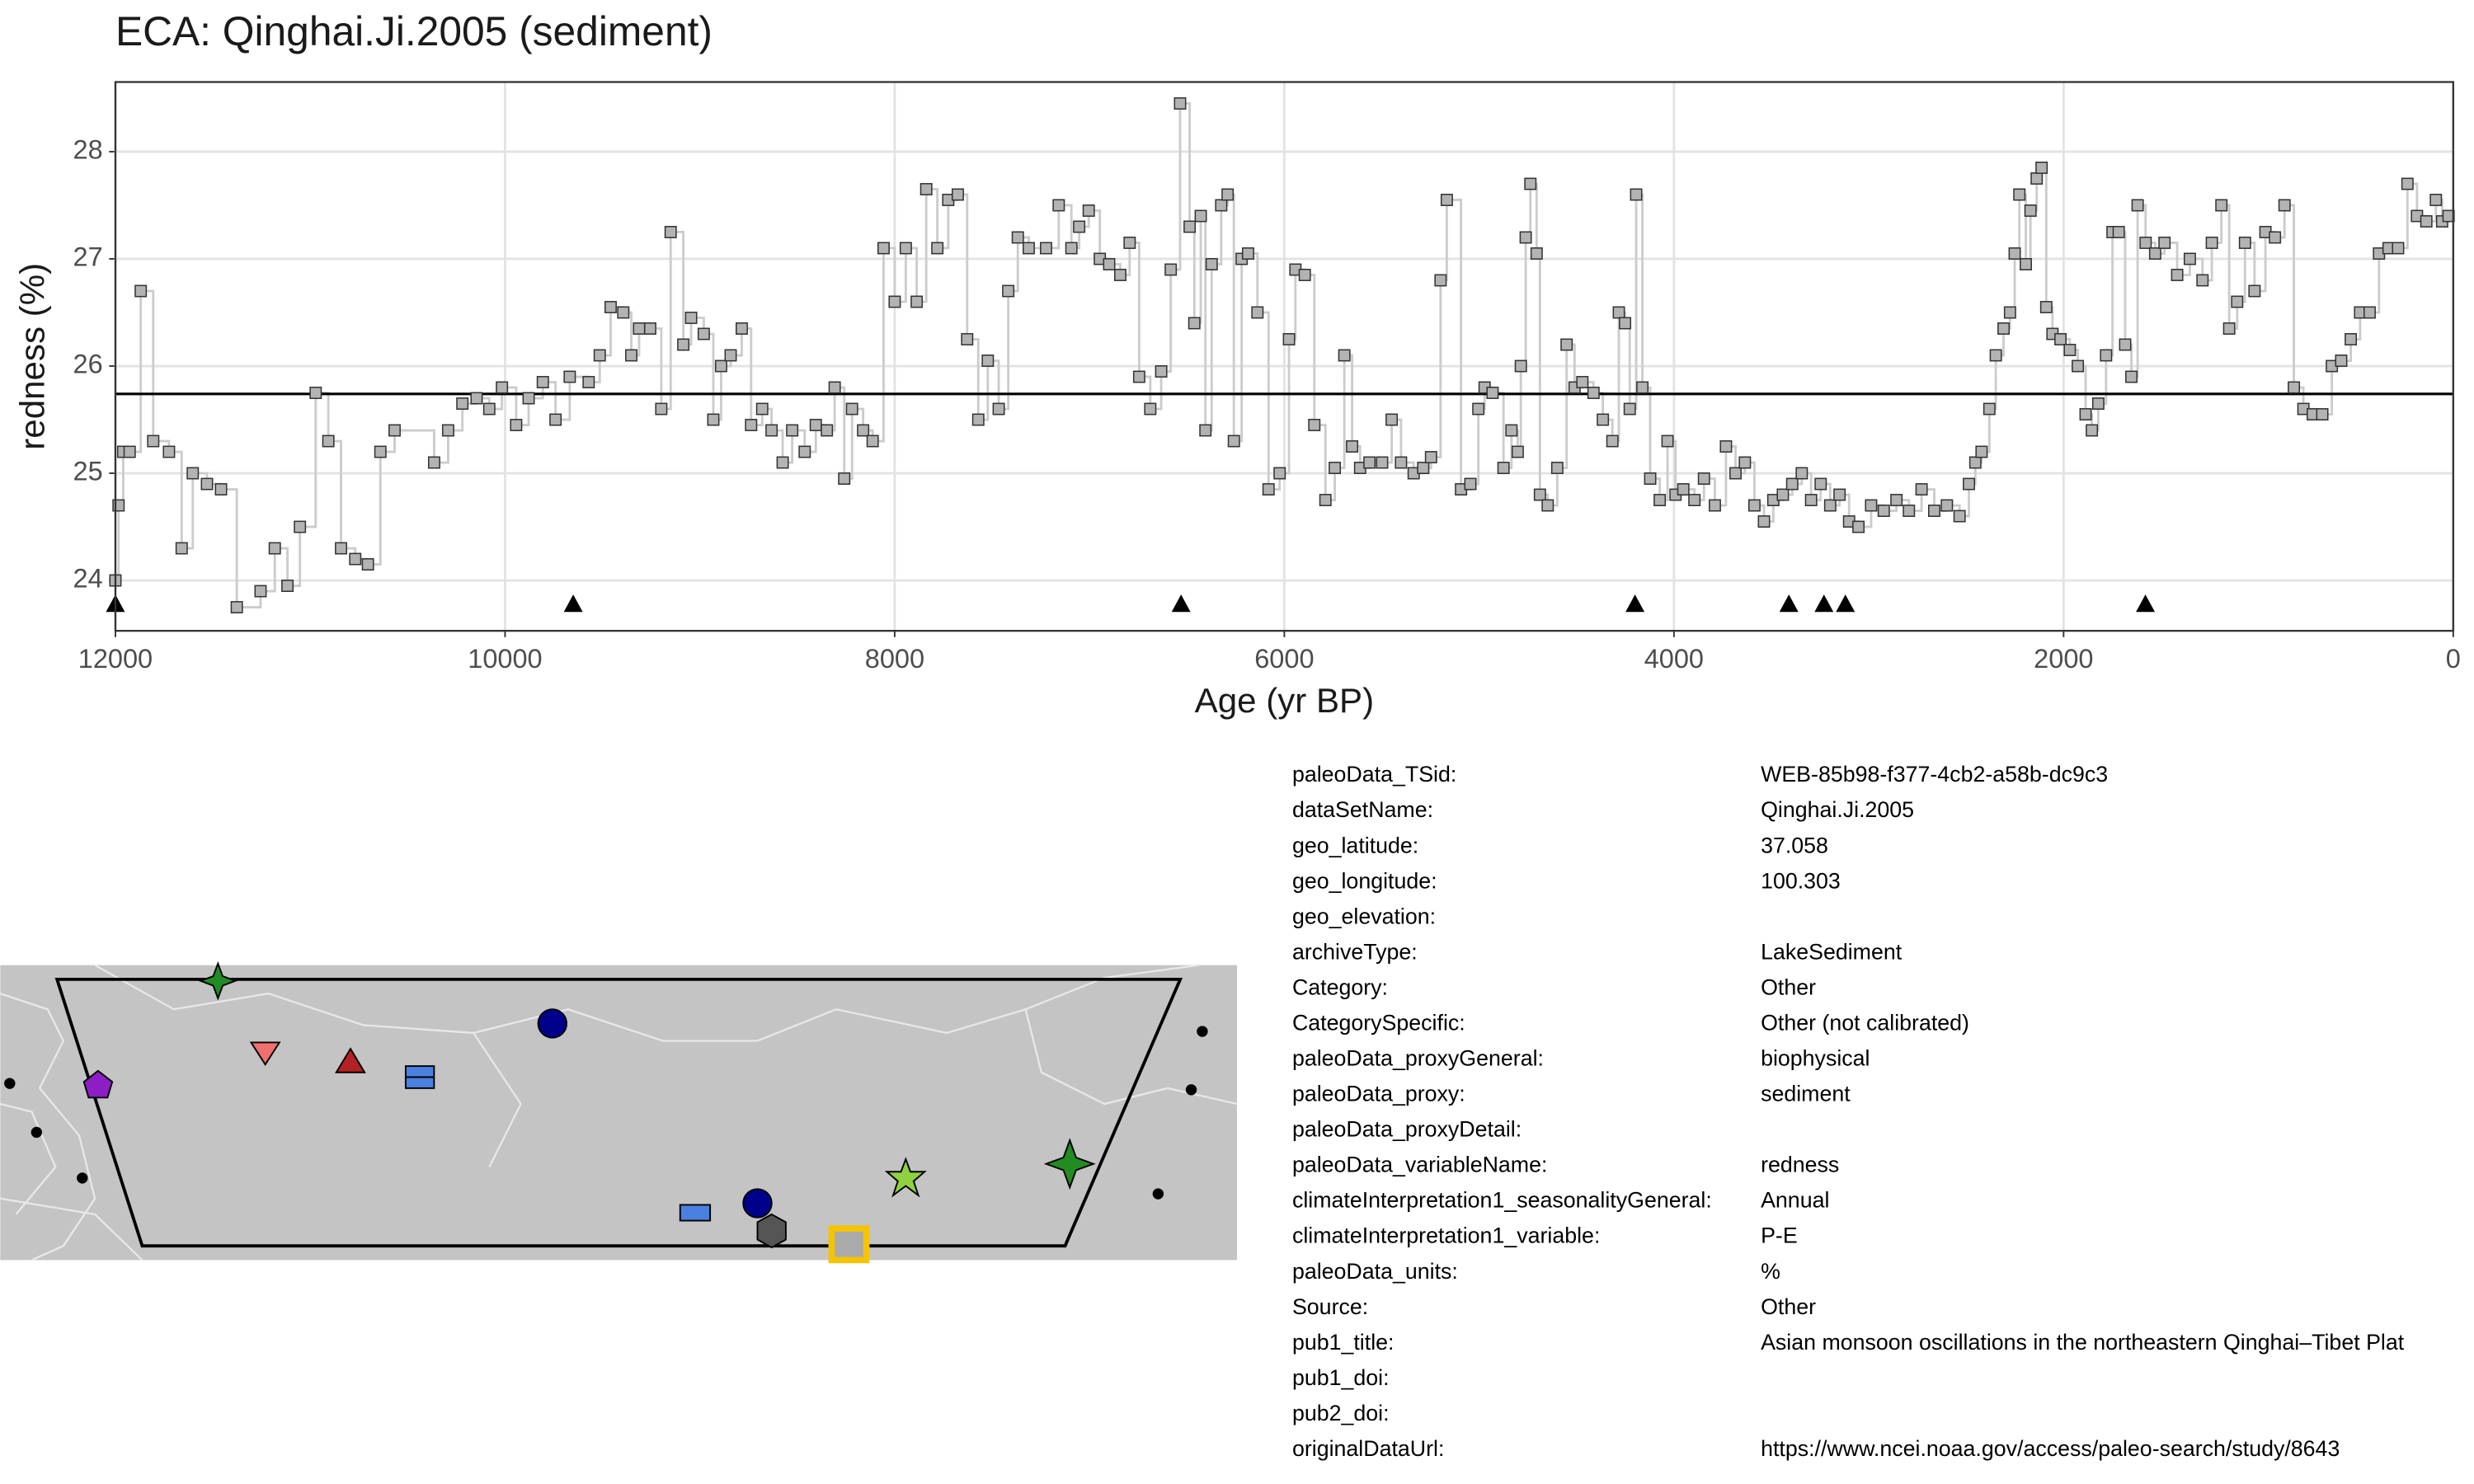 The width and height of the screenshot is (2474, 1484). Describe the element at coordinates (1770, 1271) in the screenshot. I see `metadata-value: %` at that location.